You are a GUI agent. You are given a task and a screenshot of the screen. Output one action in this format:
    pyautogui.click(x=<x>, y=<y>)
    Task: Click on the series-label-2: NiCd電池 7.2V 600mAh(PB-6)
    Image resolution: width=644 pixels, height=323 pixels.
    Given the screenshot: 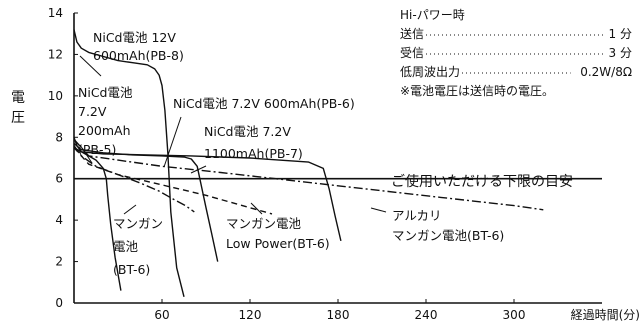 What is the action you would take?
    pyautogui.click(x=264, y=103)
    